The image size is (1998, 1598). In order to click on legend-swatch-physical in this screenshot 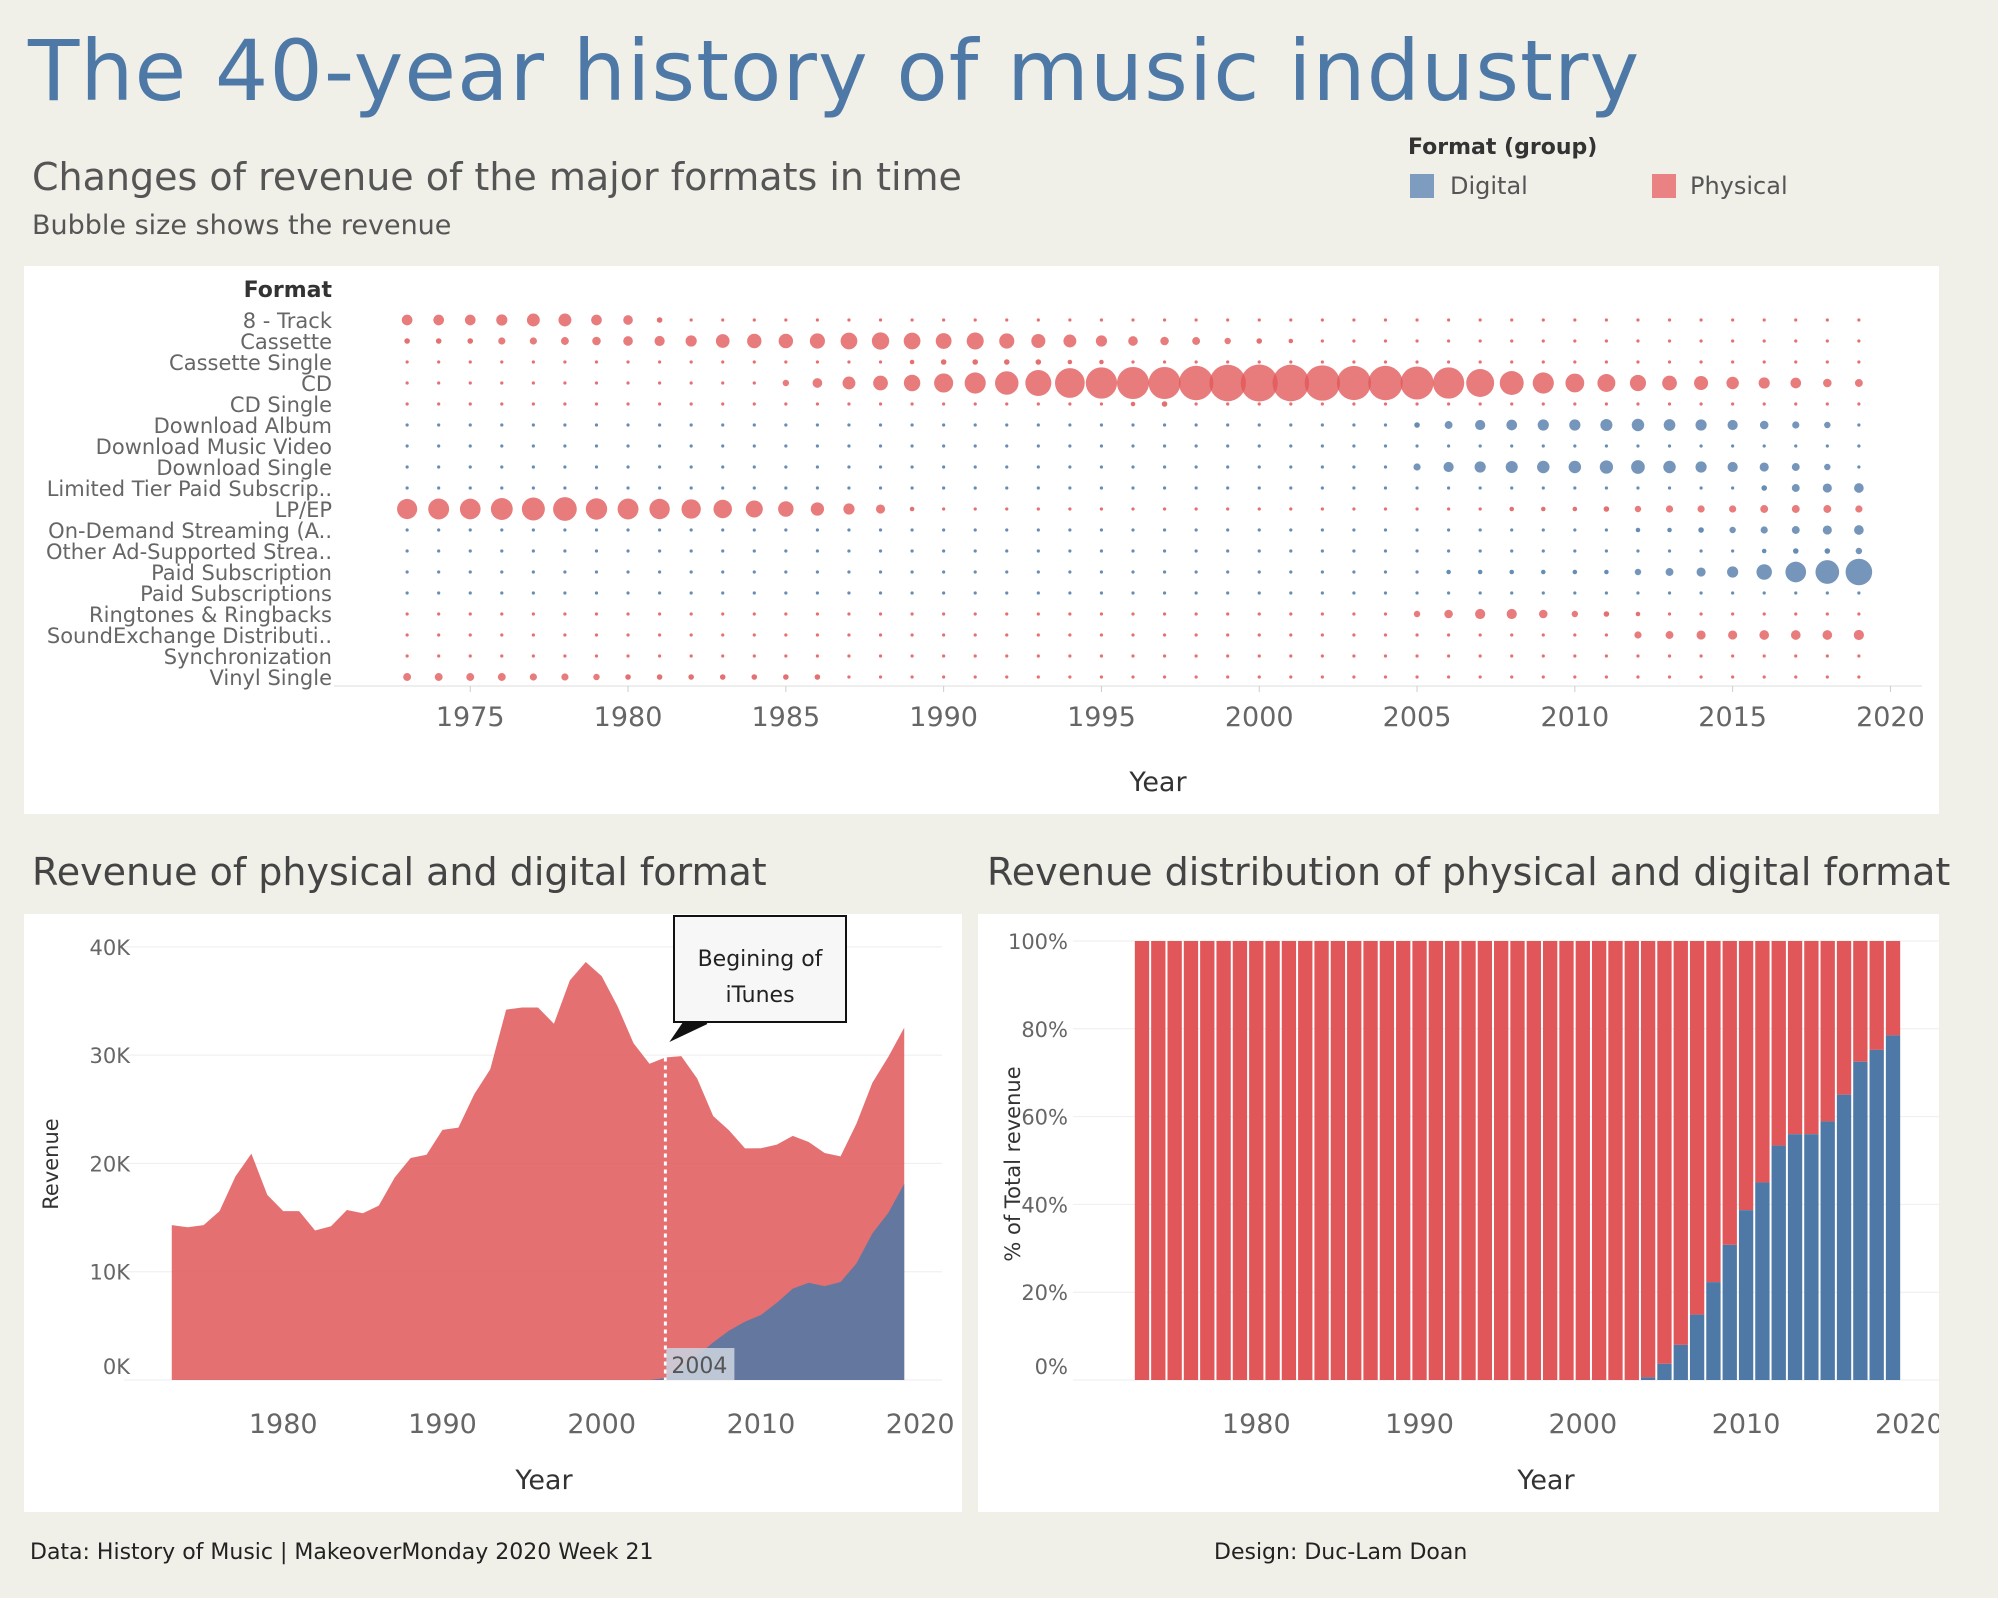, I will do `click(1664, 186)`.